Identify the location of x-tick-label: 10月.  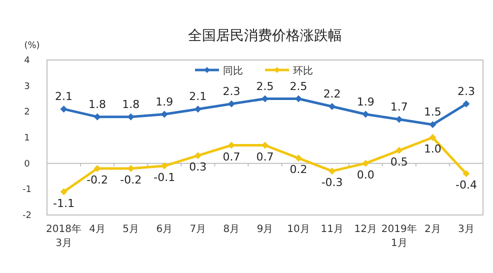
(298, 229).